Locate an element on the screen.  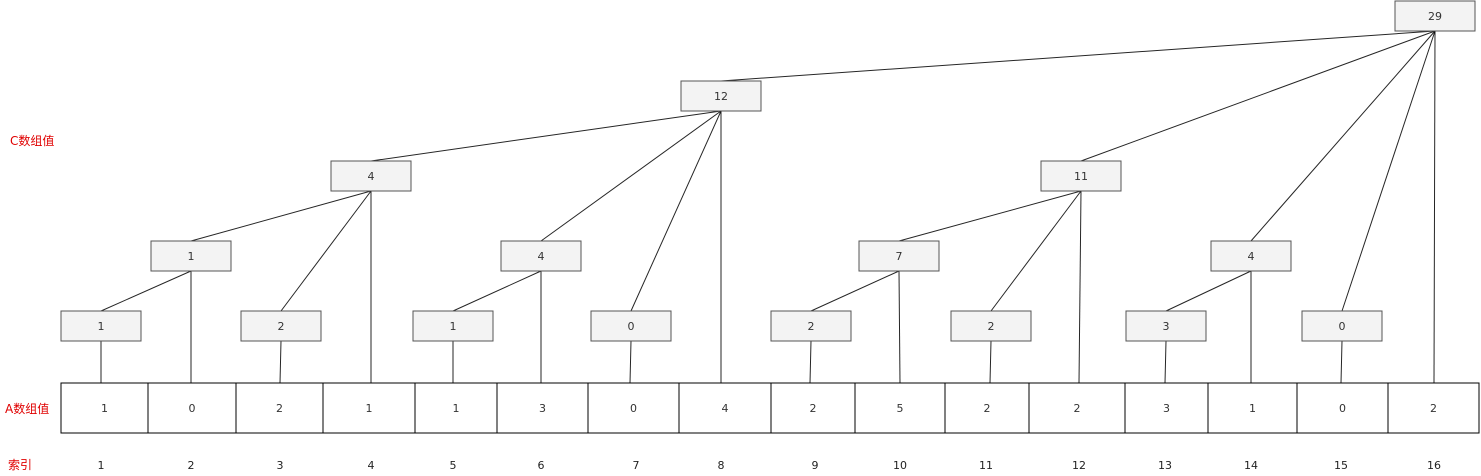
c-node-box-c11 is located at coordinates (991, 326).